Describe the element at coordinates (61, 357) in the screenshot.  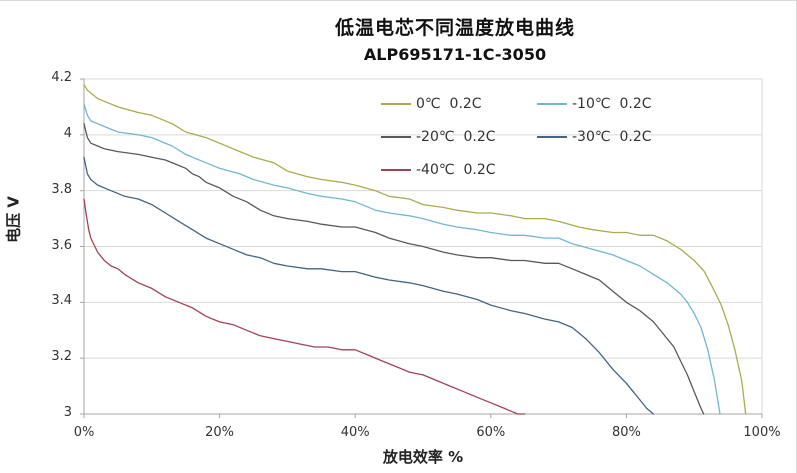
I see `y-tick-label: 3.2` at that location.